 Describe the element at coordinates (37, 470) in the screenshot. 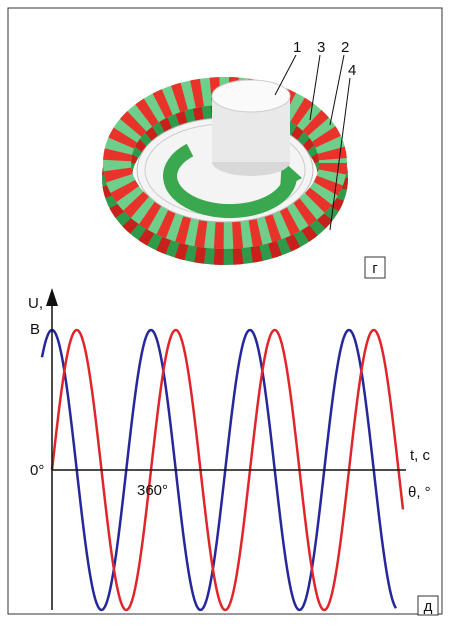

I see `origin-label: 0°` at that location.